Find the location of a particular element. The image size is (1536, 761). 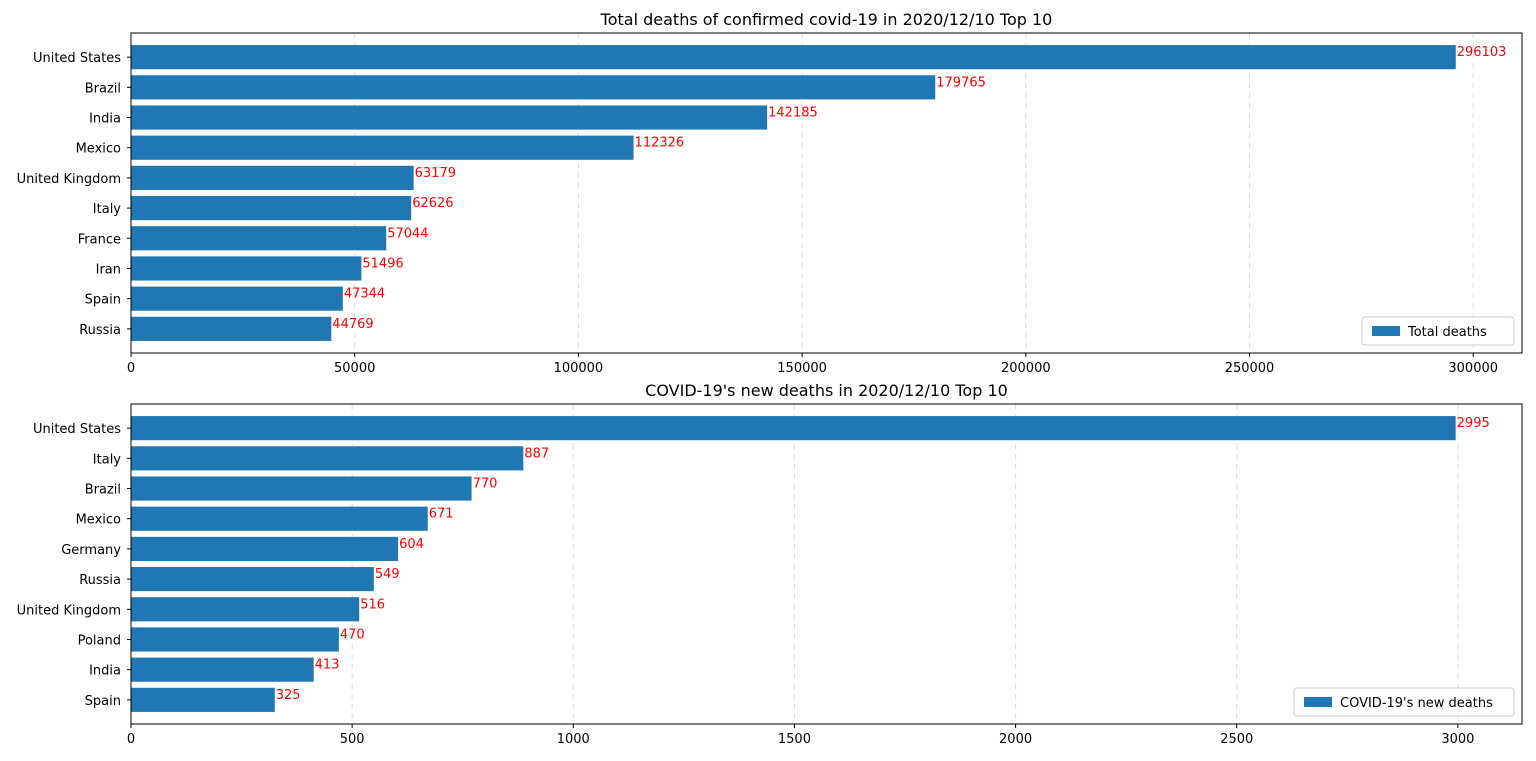

new-deaths-xtick-label: 2500 is located at coordinates (1236, 739).